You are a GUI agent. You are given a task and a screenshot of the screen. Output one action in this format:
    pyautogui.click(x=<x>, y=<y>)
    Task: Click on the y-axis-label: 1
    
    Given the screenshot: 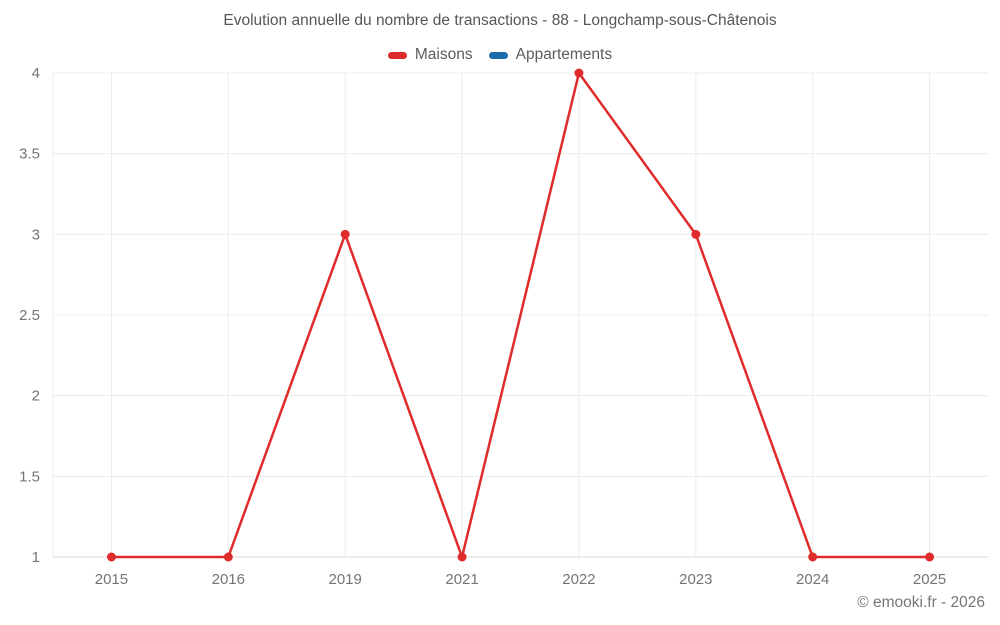 What is the action you would take?
    pyautogui.click(x=36, y=557)
    